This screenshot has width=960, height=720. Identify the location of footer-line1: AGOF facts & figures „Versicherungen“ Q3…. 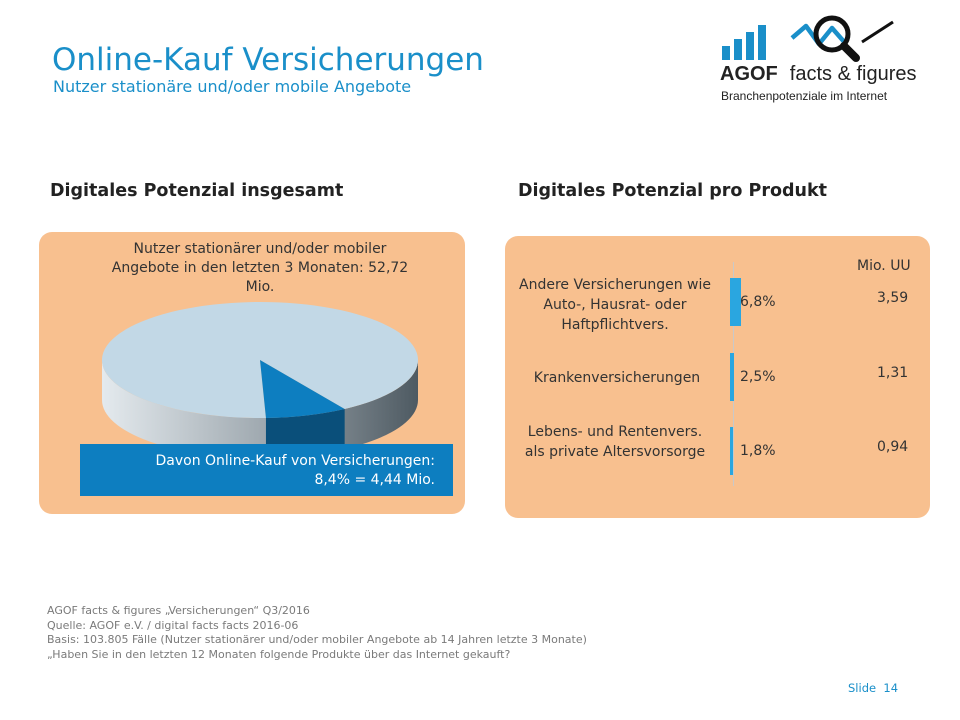
(178, 610).